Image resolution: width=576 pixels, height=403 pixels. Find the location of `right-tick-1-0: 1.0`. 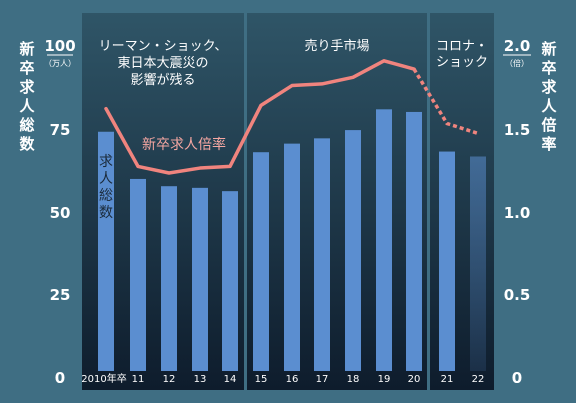

right-tick-1-0: 1.0 is located at coordinates (517, 213).